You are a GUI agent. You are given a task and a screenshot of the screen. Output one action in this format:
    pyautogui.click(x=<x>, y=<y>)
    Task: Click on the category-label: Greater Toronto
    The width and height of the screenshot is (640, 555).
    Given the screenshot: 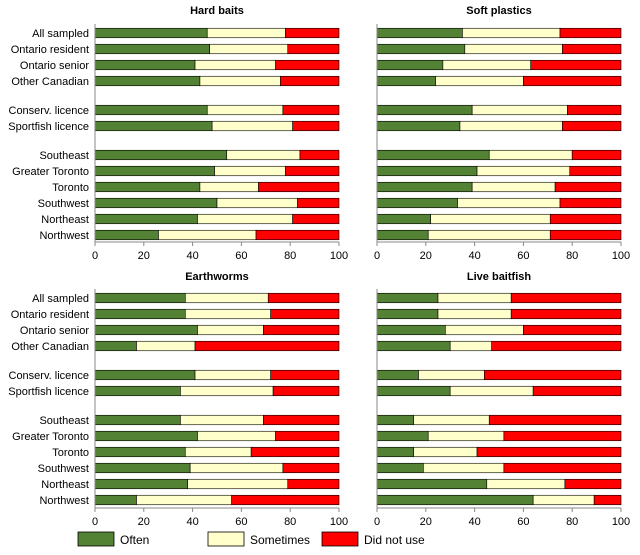 What is the action you would take?
    pyautogui.click(x=50, y=437)
    